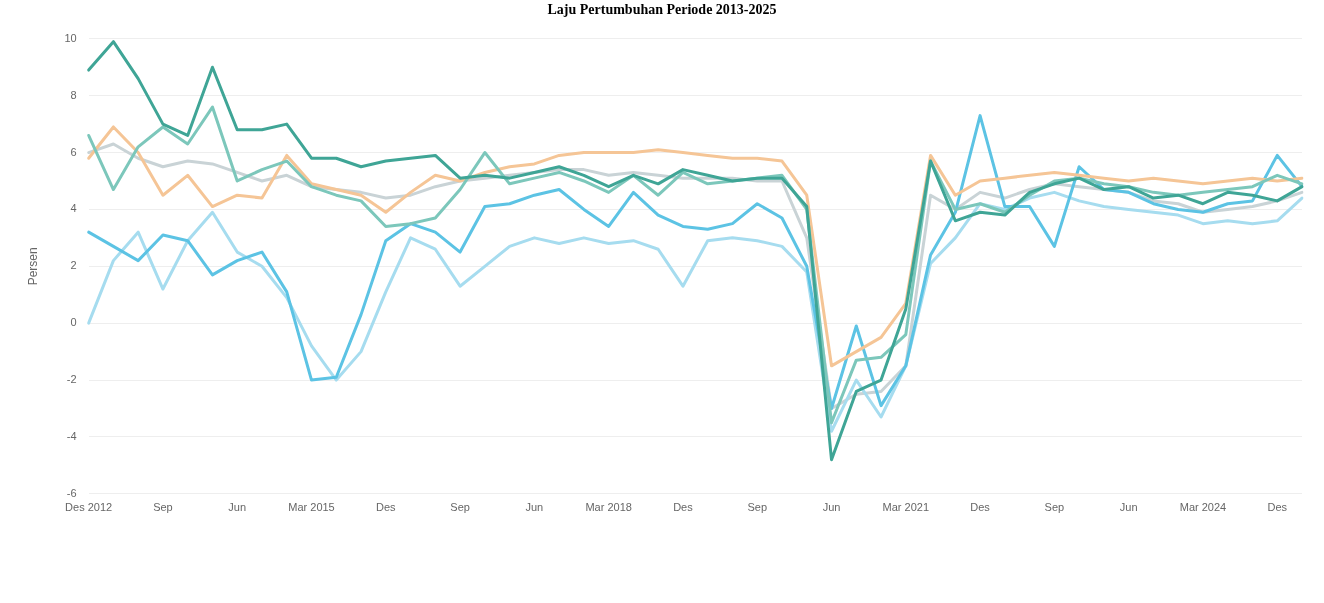 The height and width of the screenshot is (603, 1324). Describe the element at coordinates (1203, 507) in the screenshot. I see `x-tick-label: Mar 2024` at that location.